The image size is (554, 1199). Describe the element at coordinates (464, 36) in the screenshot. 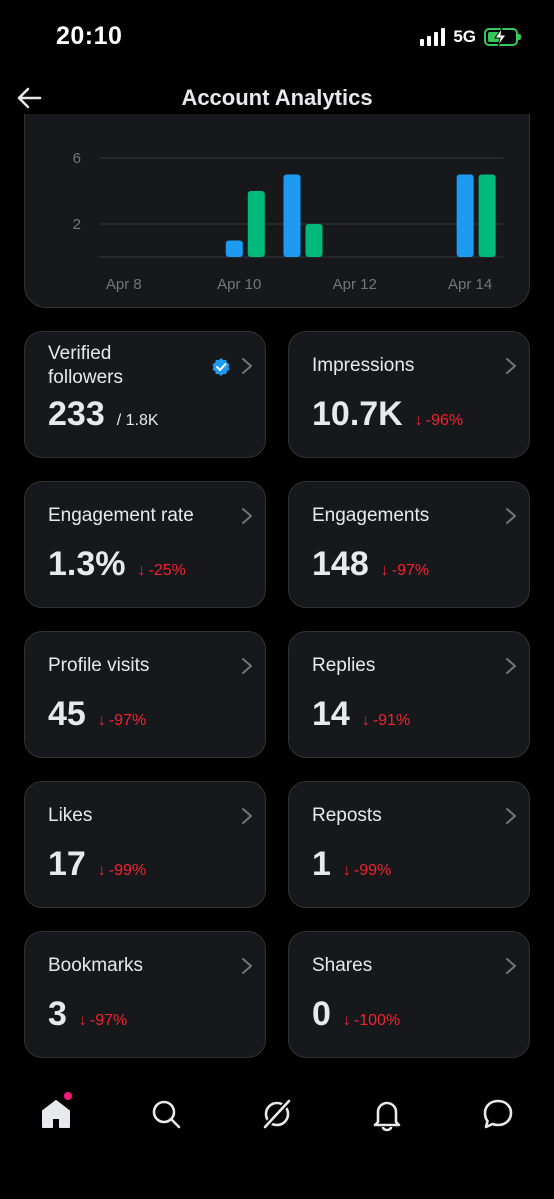

I see `network-type: 5G` at that location.